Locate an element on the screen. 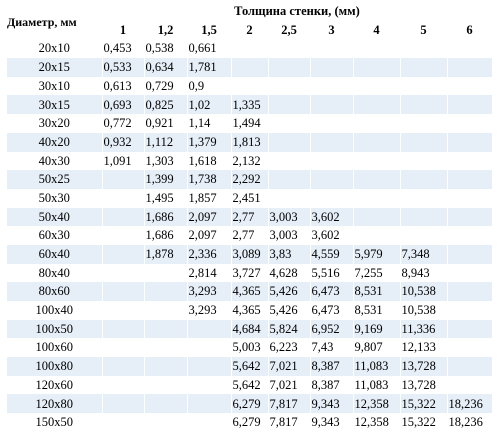 This screenshot has height=432, width=501. table-row: 60x40 1,878 2,336 3,089 3,83 4,559 5,979 7,348 is located at coordinates (249, 254).